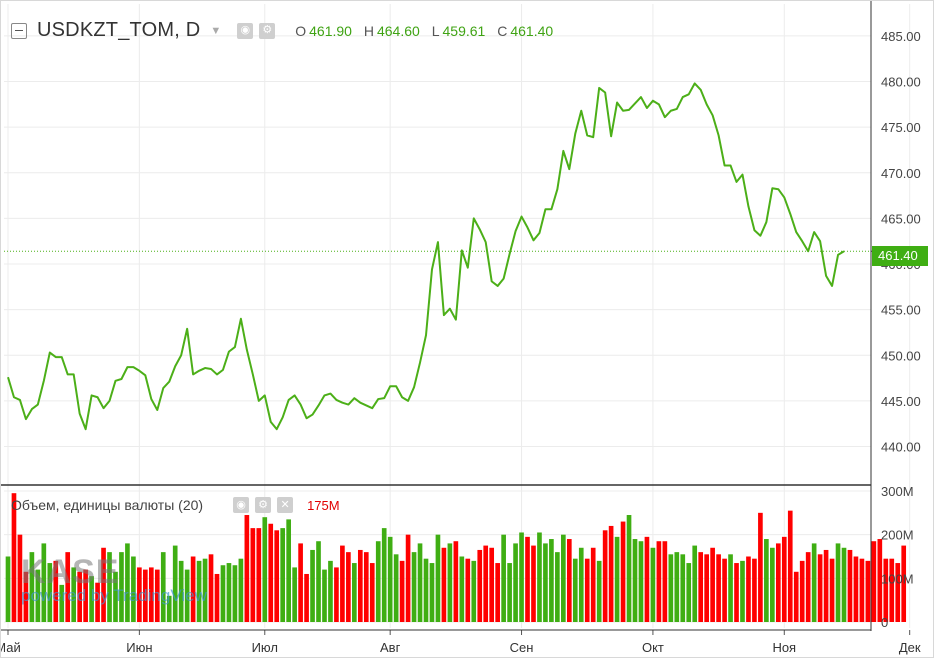  Describe the element at coordinates (901, 310) in the screenshot. I see `price-tick-label: 455.00` at that location.